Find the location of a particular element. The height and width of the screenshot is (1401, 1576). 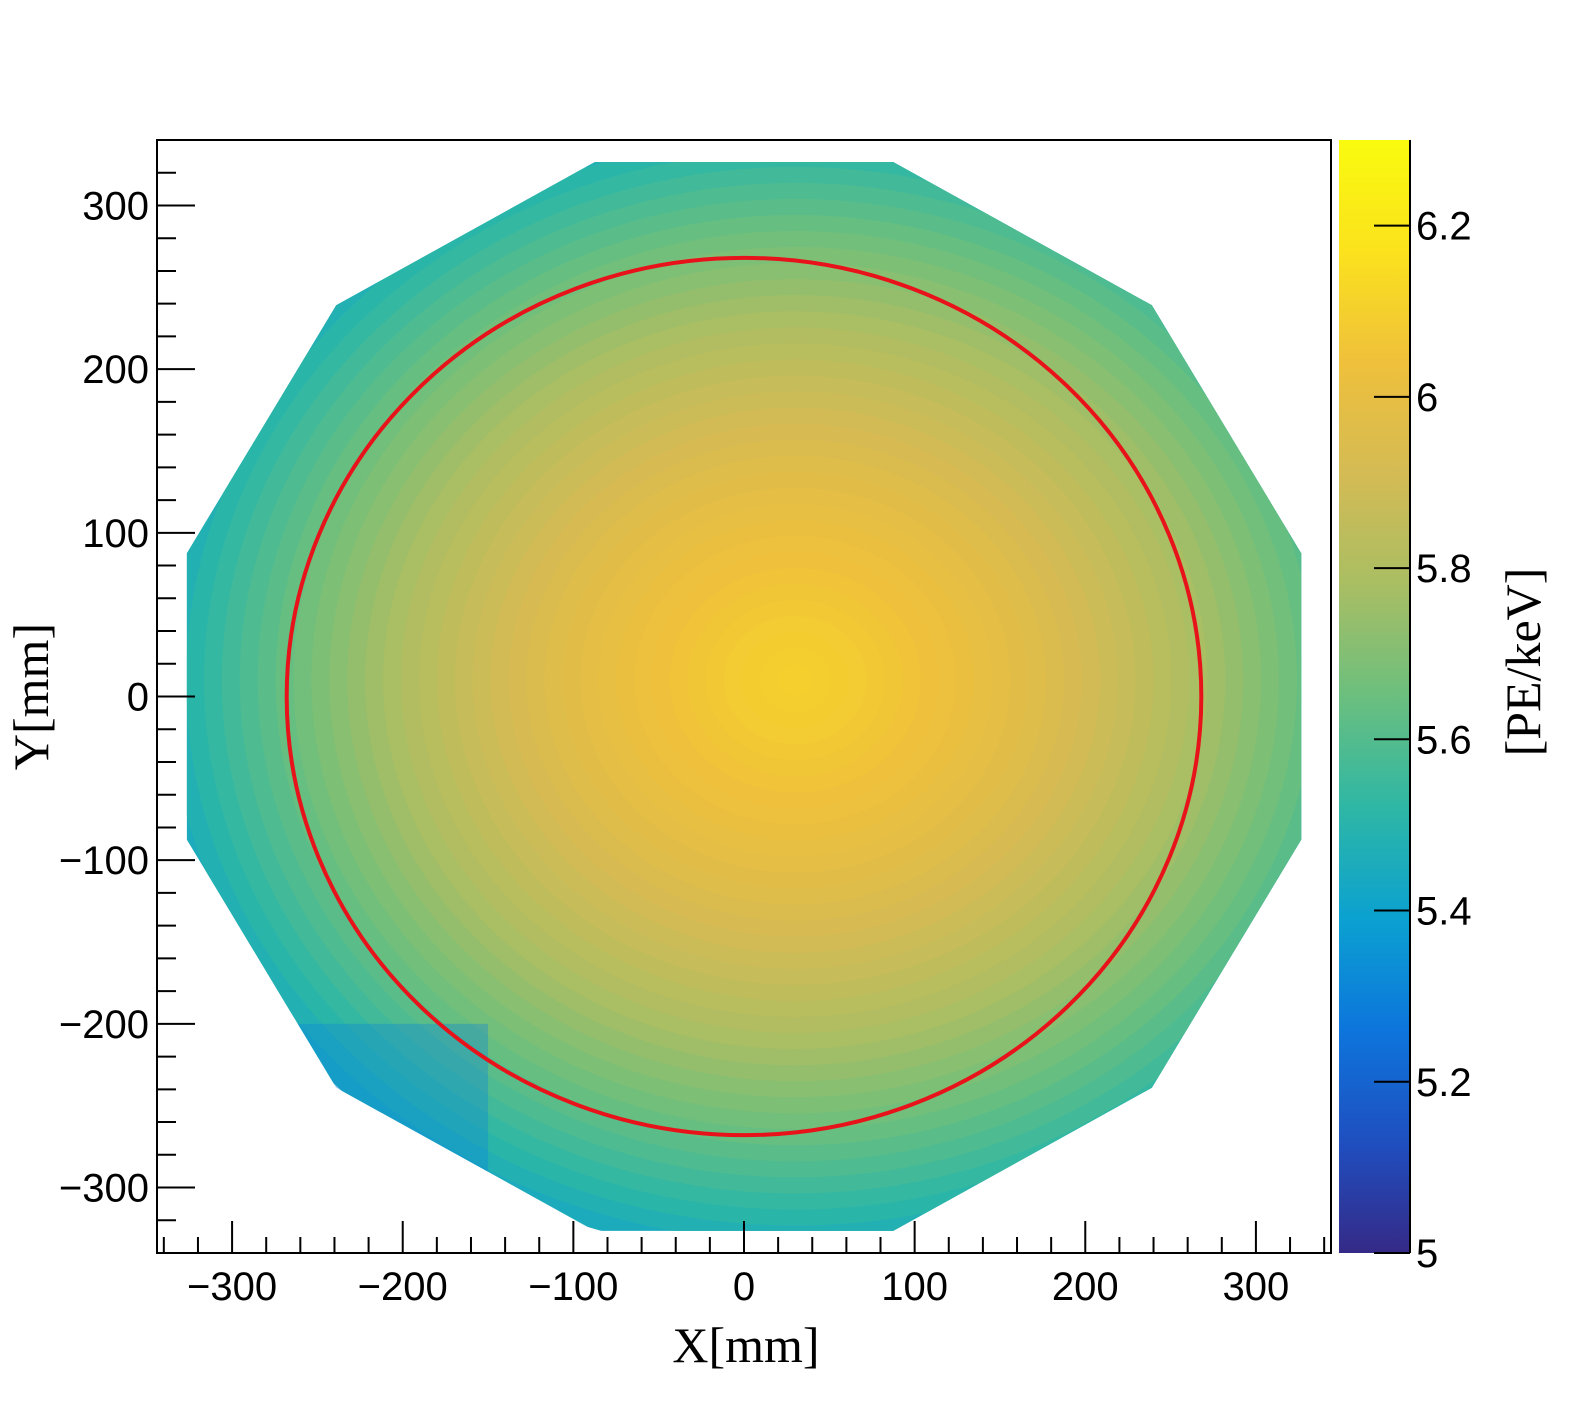

x-axis: −300 −200 −100 0 100 200 300 is located at coordinates (744, 1265).